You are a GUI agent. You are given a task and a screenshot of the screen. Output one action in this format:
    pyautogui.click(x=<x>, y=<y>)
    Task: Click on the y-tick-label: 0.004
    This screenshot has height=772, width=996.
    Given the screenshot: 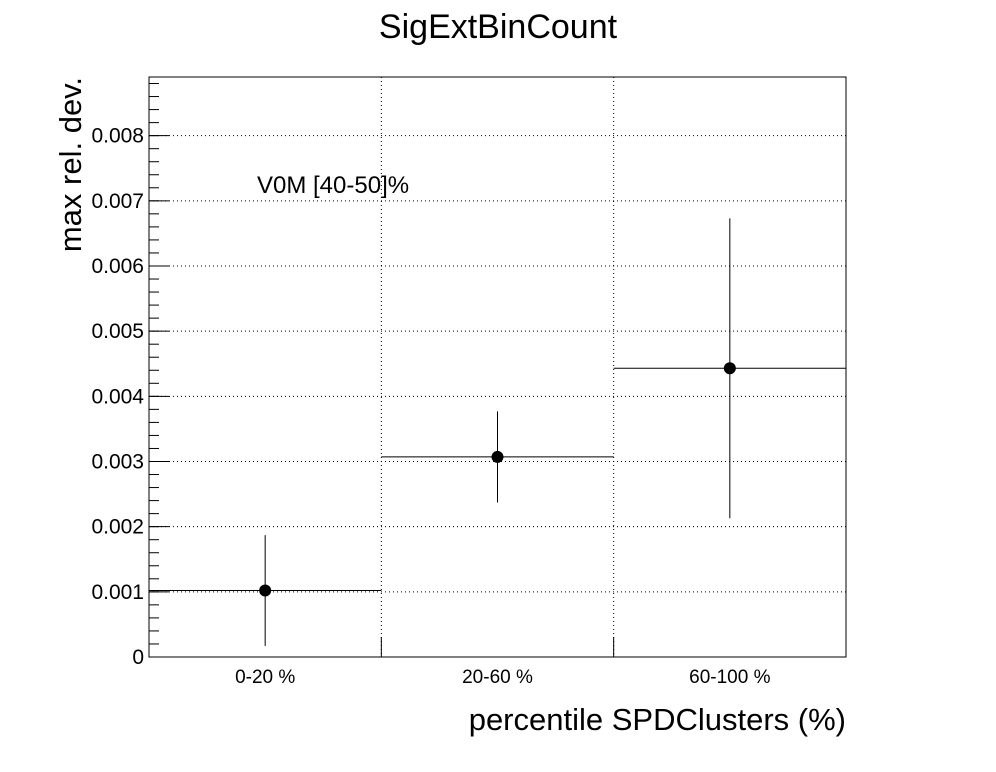 What is the action you would take?
    pyautogui.click(x=117, y=396)
    